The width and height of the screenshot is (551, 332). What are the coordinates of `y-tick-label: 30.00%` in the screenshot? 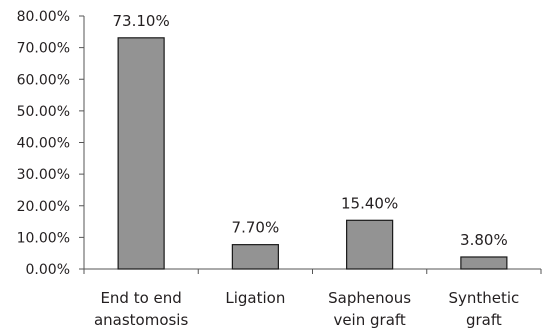 It's located at (43, 175).